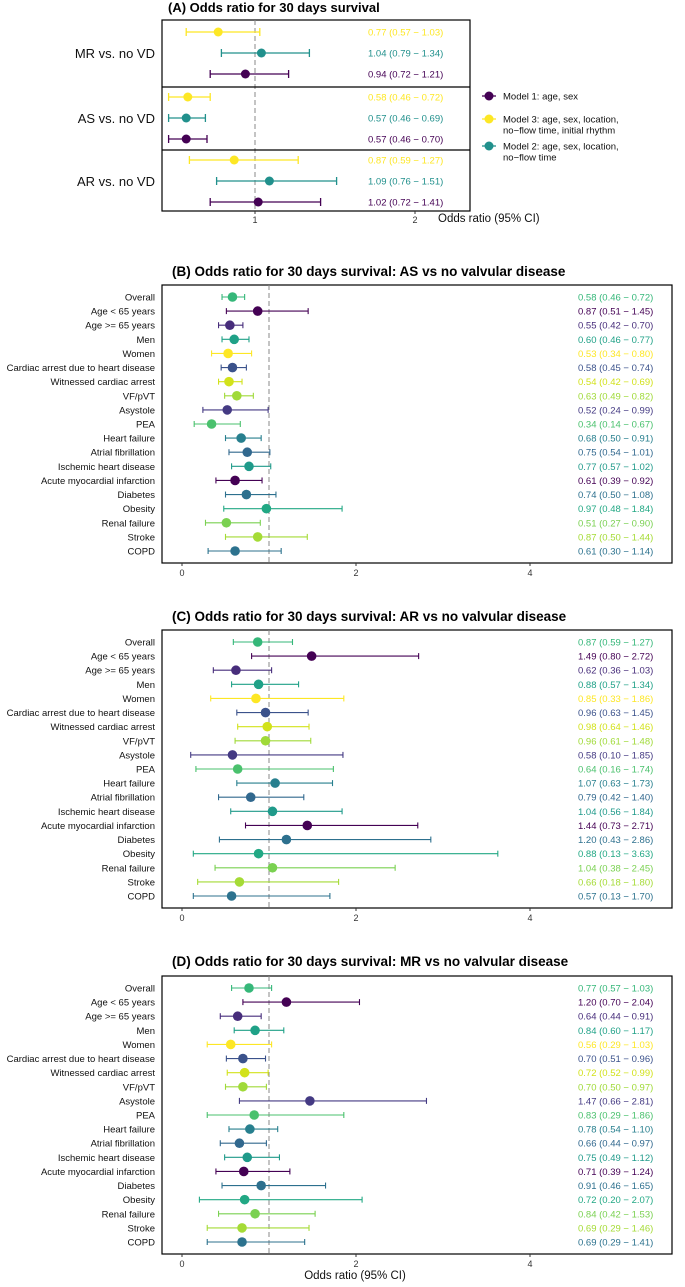  I want to click on estimate-label: 0.84 (0.60 − 1.17), so click(615, 1031).